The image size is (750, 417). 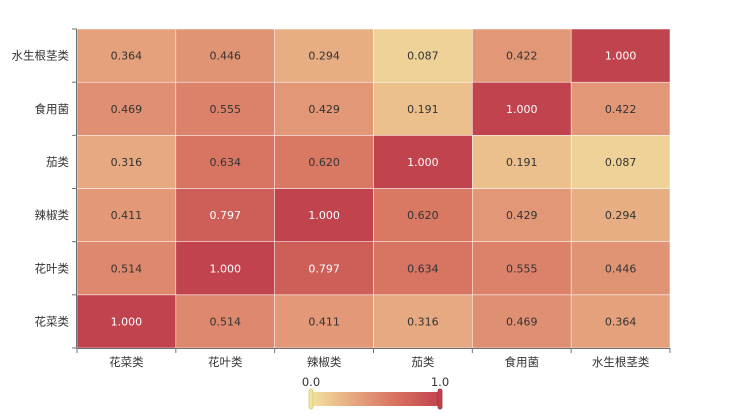 I want to click on y-tick-label: 辣椒类, so click(x=52, y=215).